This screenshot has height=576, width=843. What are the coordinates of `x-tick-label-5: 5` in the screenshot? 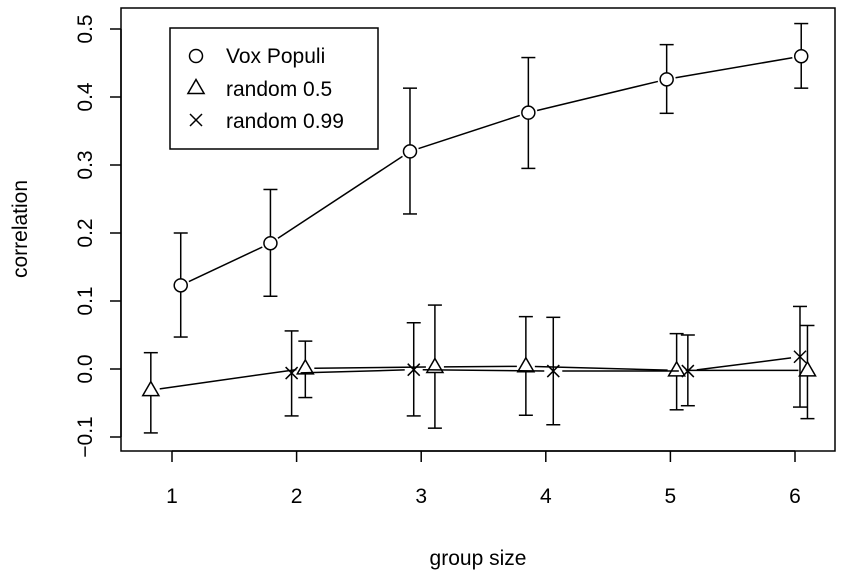 It's located at (671, 496).